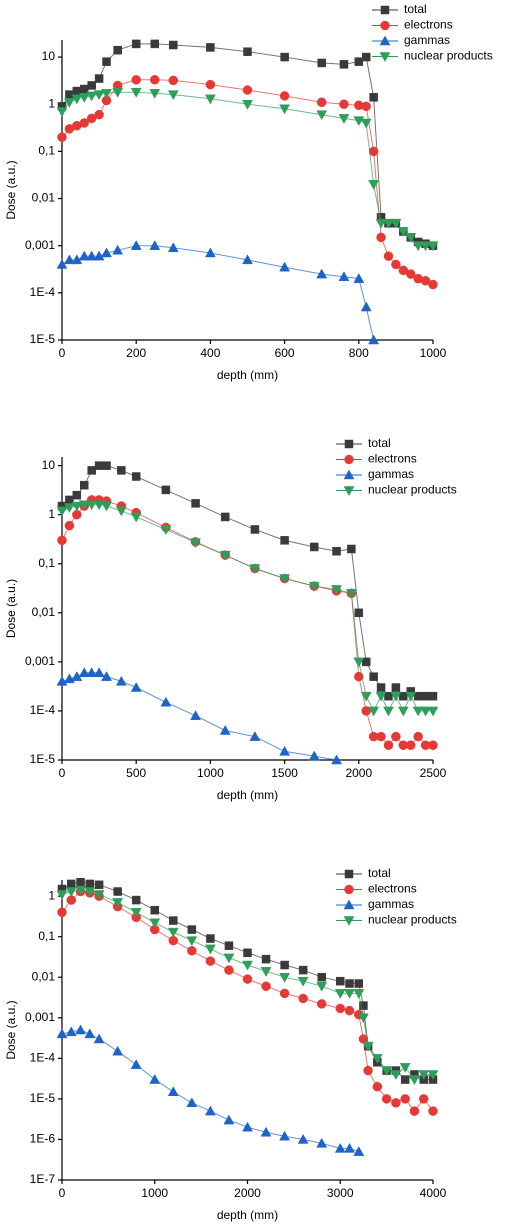 The image size is (510, 1230). What do you see at coordinates (392, 459) in the screenshot?
I see `legend-label: electrons` at bounding box center [392, 459].